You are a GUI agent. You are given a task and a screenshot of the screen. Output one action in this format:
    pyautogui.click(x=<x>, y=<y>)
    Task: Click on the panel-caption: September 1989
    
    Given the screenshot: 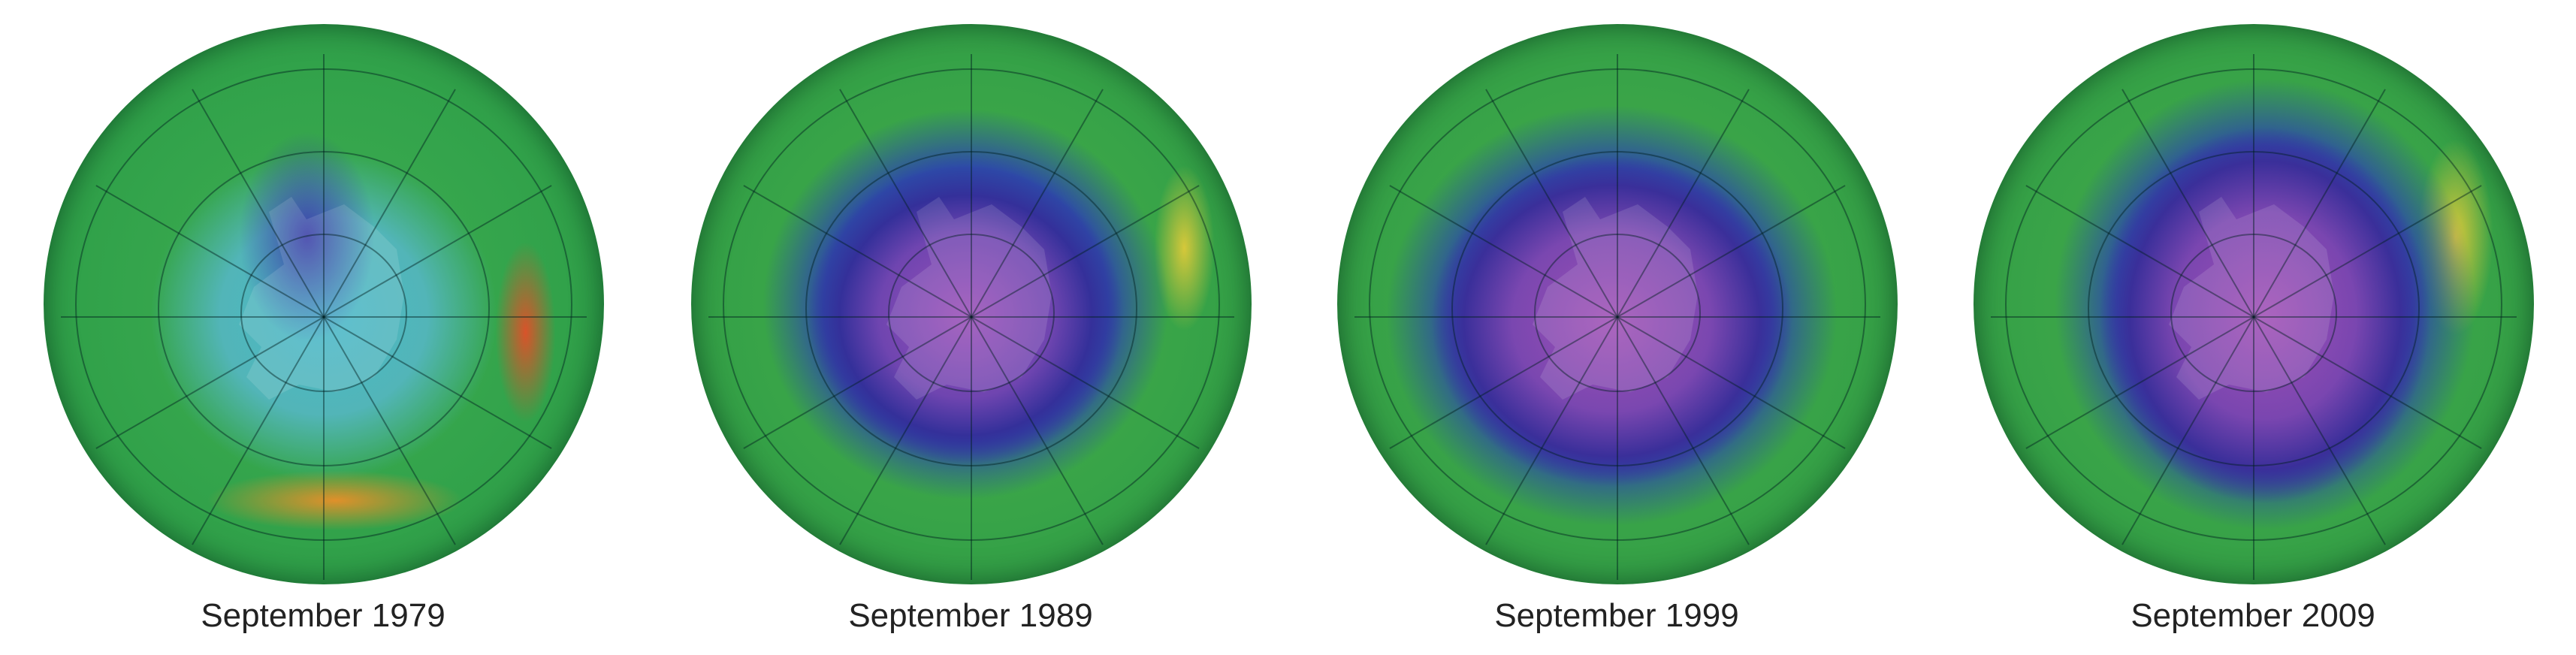 What is the action you would take?
    pyautogui.click(x=970, y=615)
    